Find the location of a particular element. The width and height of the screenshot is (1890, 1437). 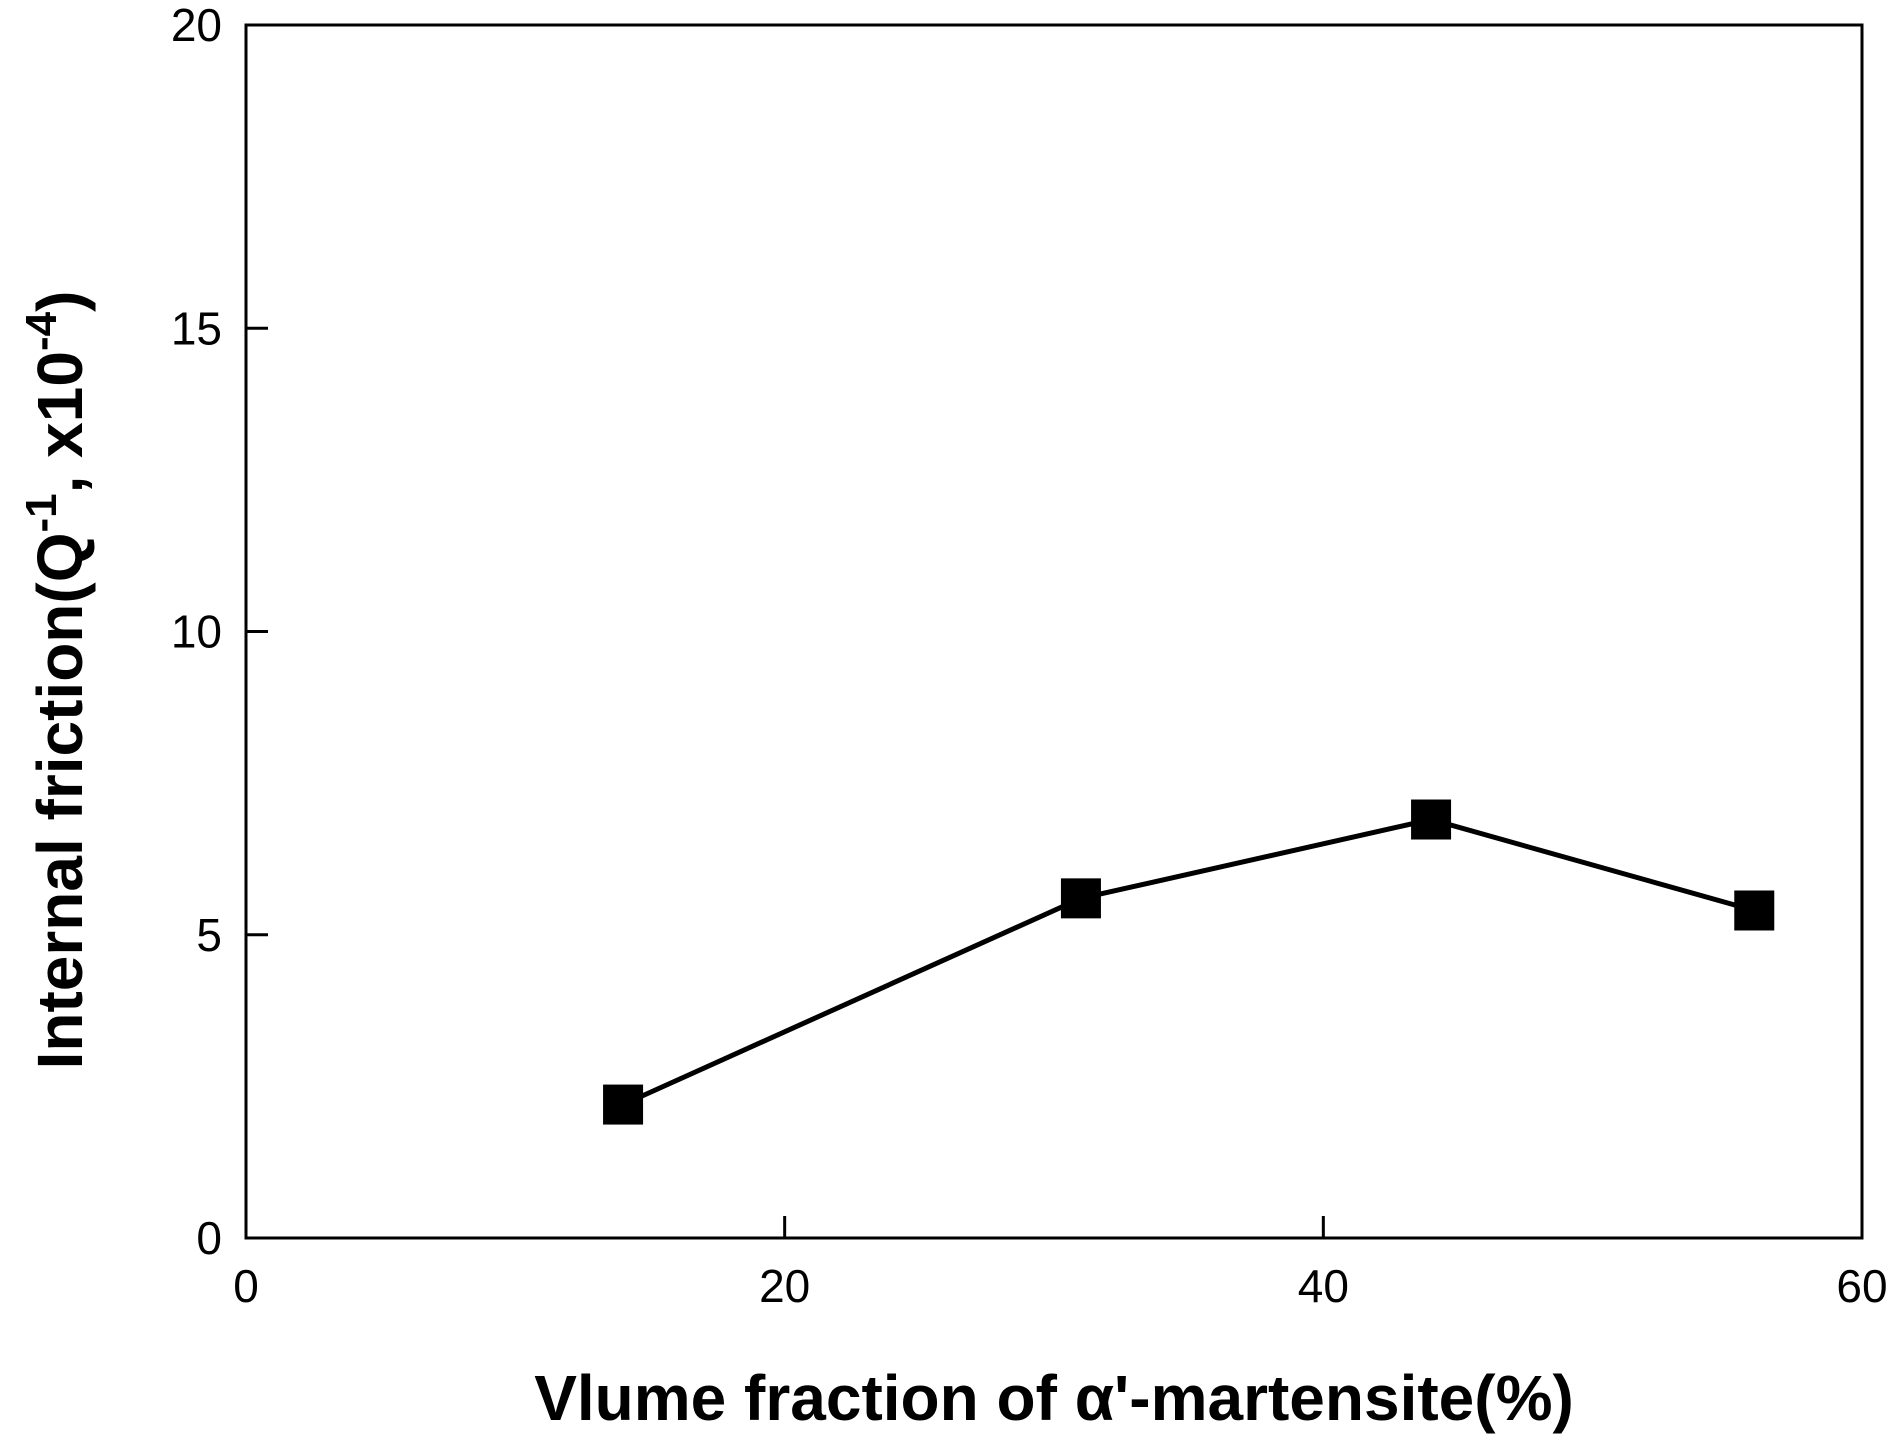

y-axis-ticks: 0 5 10 15 20 is located at coordinates (219, 632).